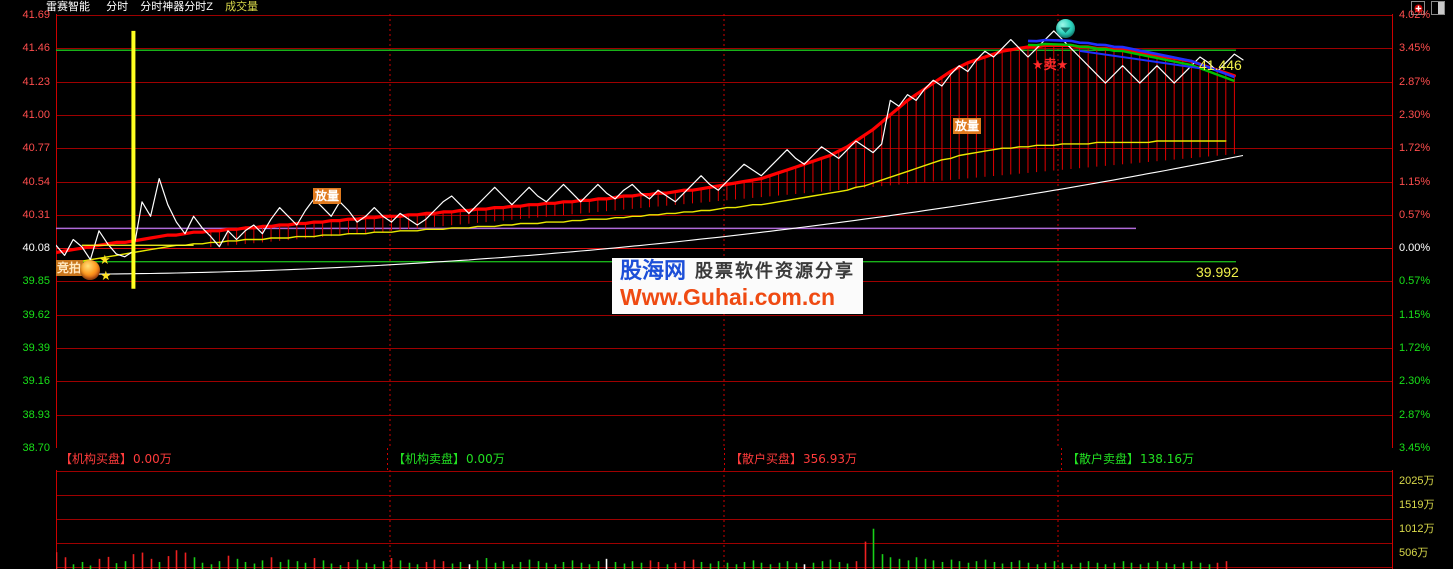  I want to click on price-axis-left-label: 41.00, so click(36, 115).